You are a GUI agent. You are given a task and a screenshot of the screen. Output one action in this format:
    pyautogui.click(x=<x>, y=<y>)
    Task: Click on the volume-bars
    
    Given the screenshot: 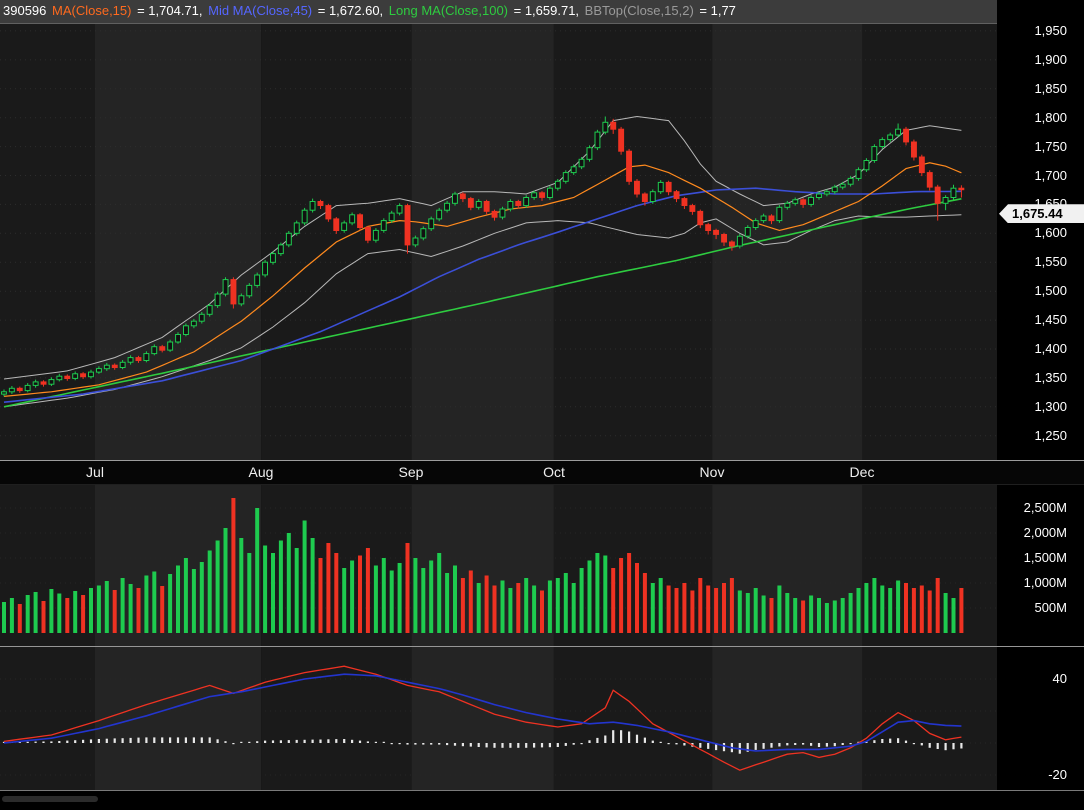 What is the action you would take?
    pyautogui.click(x=483, y=565)
    